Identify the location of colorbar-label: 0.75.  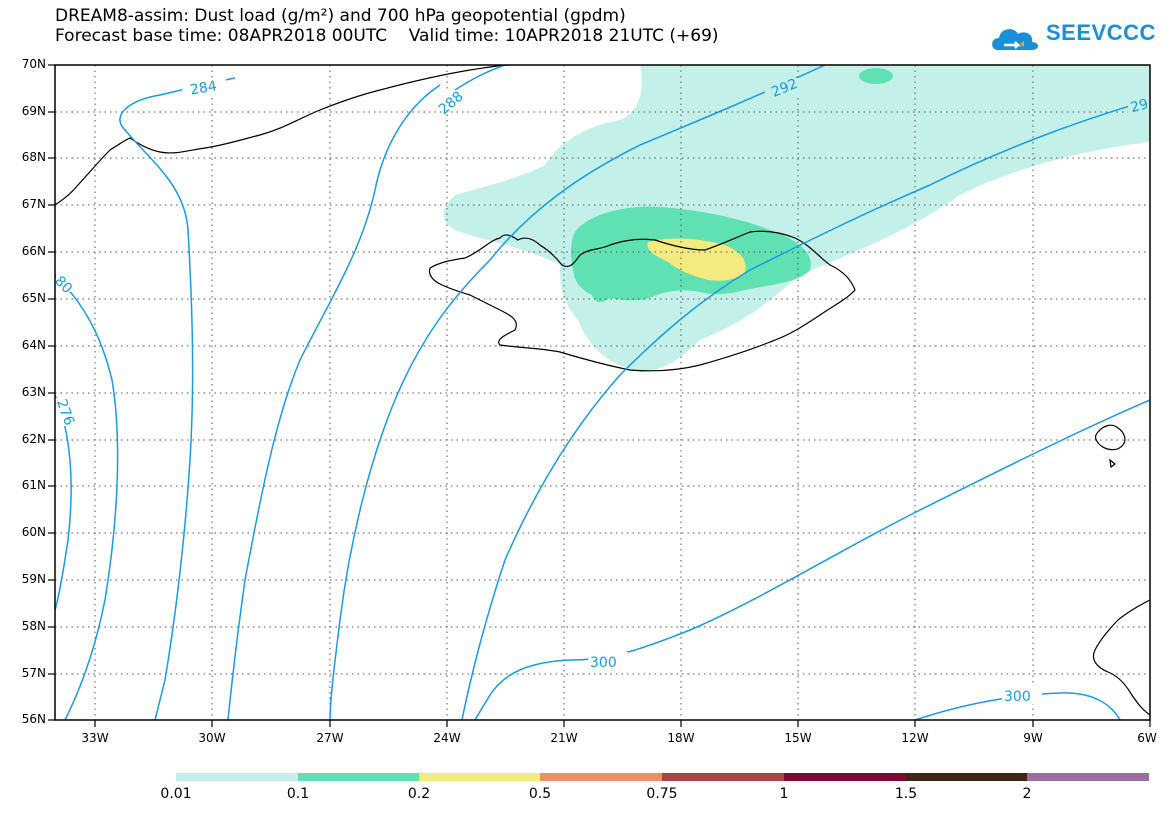
(662, 794).